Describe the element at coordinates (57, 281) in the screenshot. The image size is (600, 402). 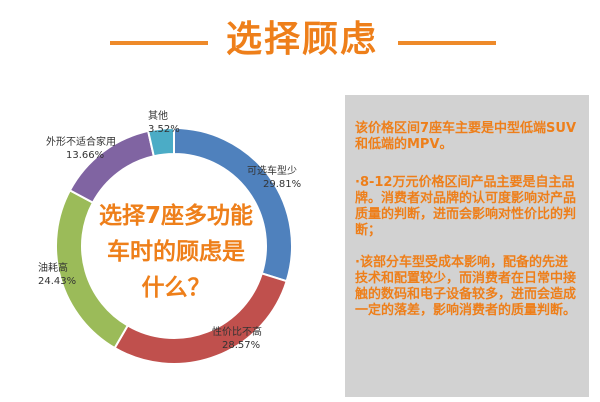
I see `slice-label-2-value: 24.43%` at that location.